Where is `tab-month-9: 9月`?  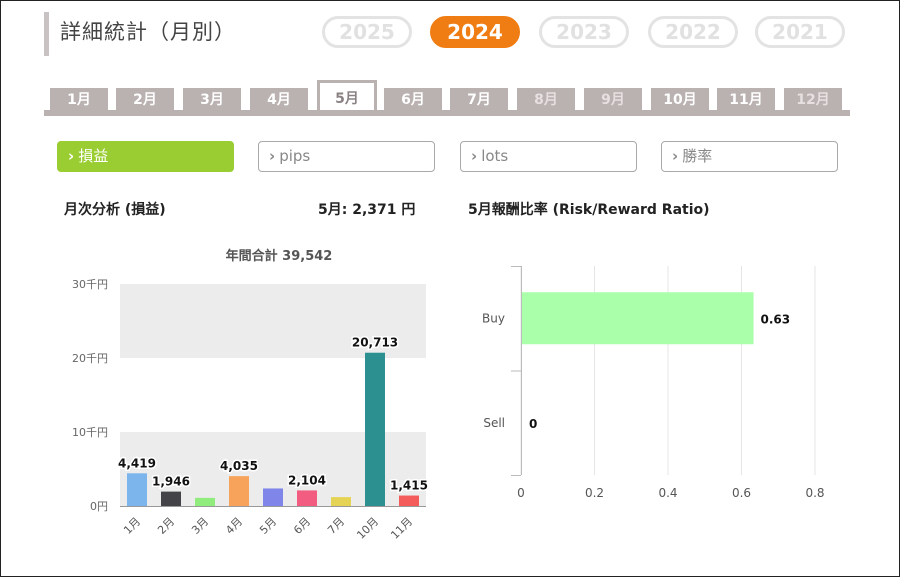 tab-month-9: 9月 is located at coordinates (613, 100).